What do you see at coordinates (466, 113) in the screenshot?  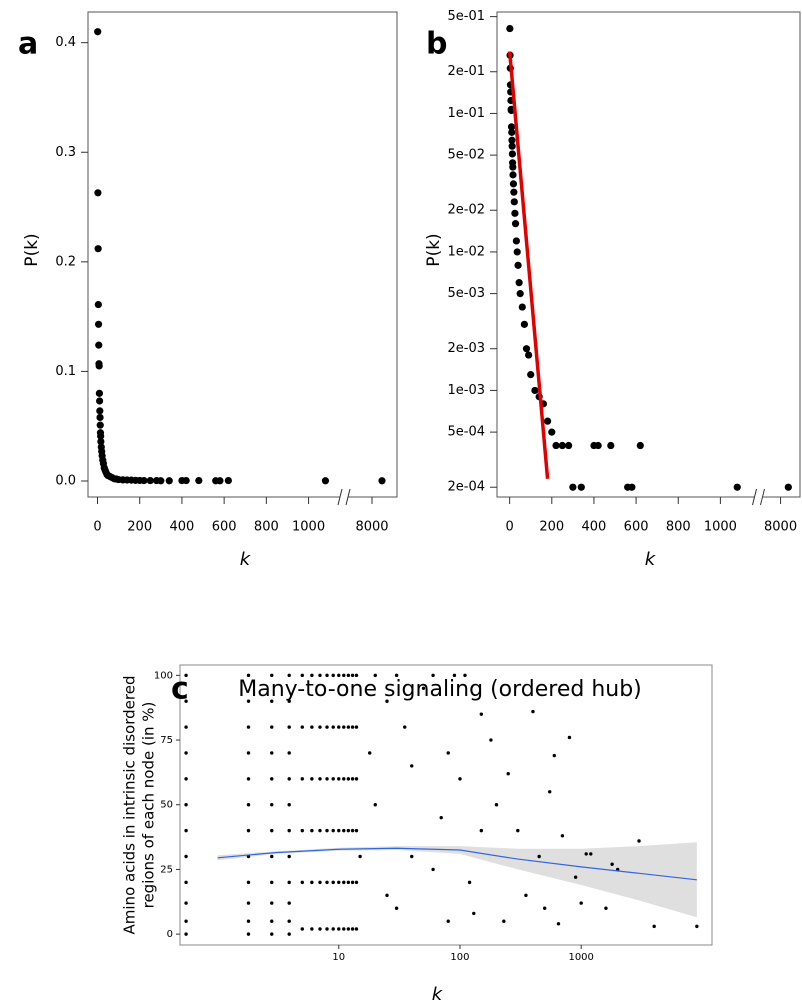 I see `y-tick-label: 1e-01` at bounding box center [466, 113].